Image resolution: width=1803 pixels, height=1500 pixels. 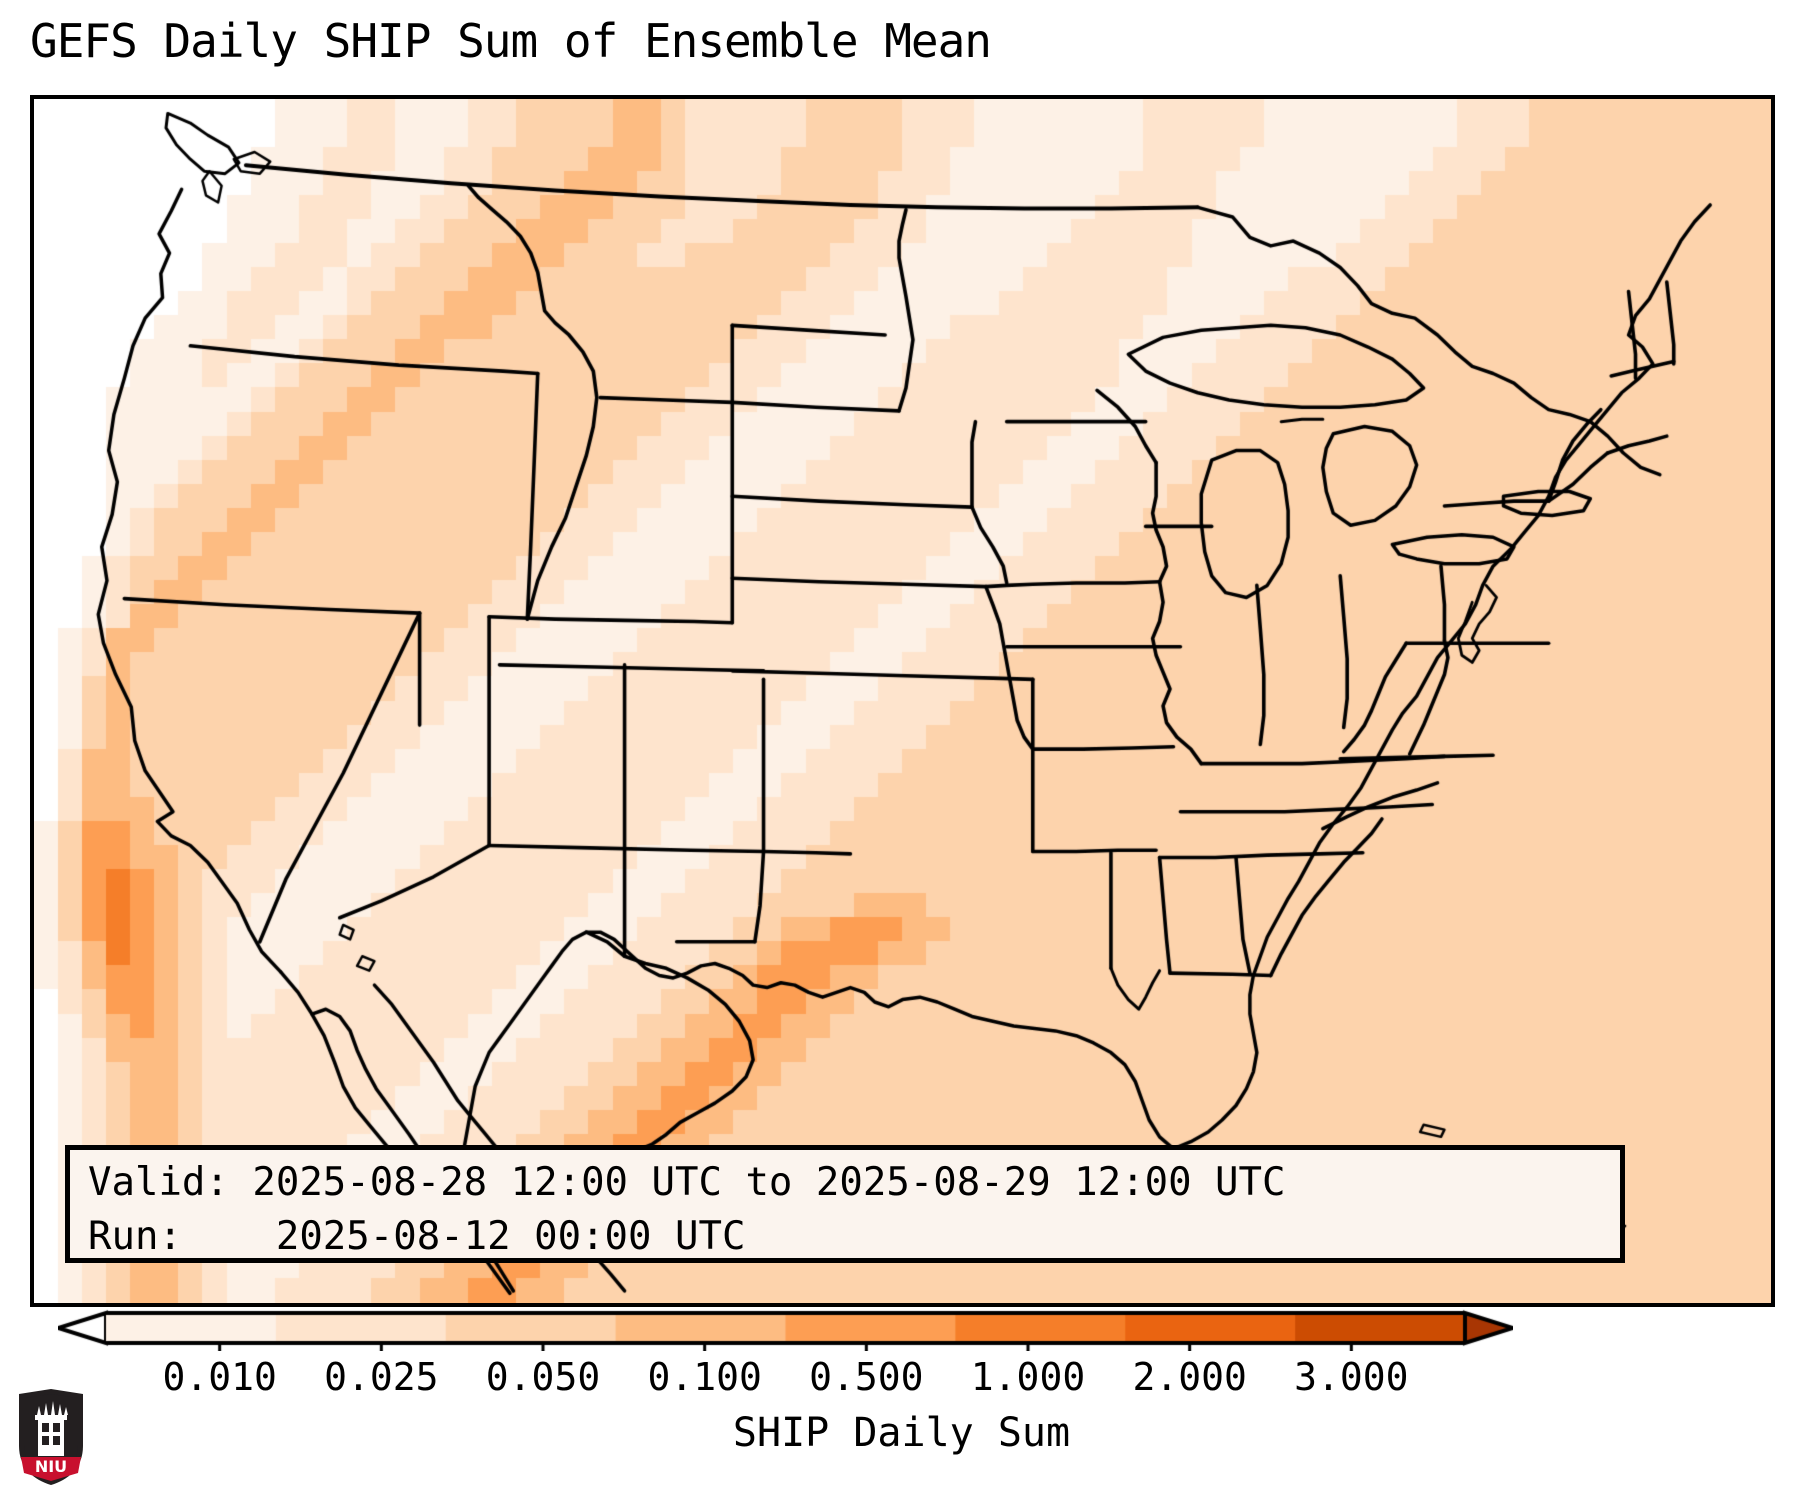 What do you see at coordinates (866, 1377) in the screenshot?
I see `colorbar-tick-label: 0.500` at bounding box center [866, 1377].